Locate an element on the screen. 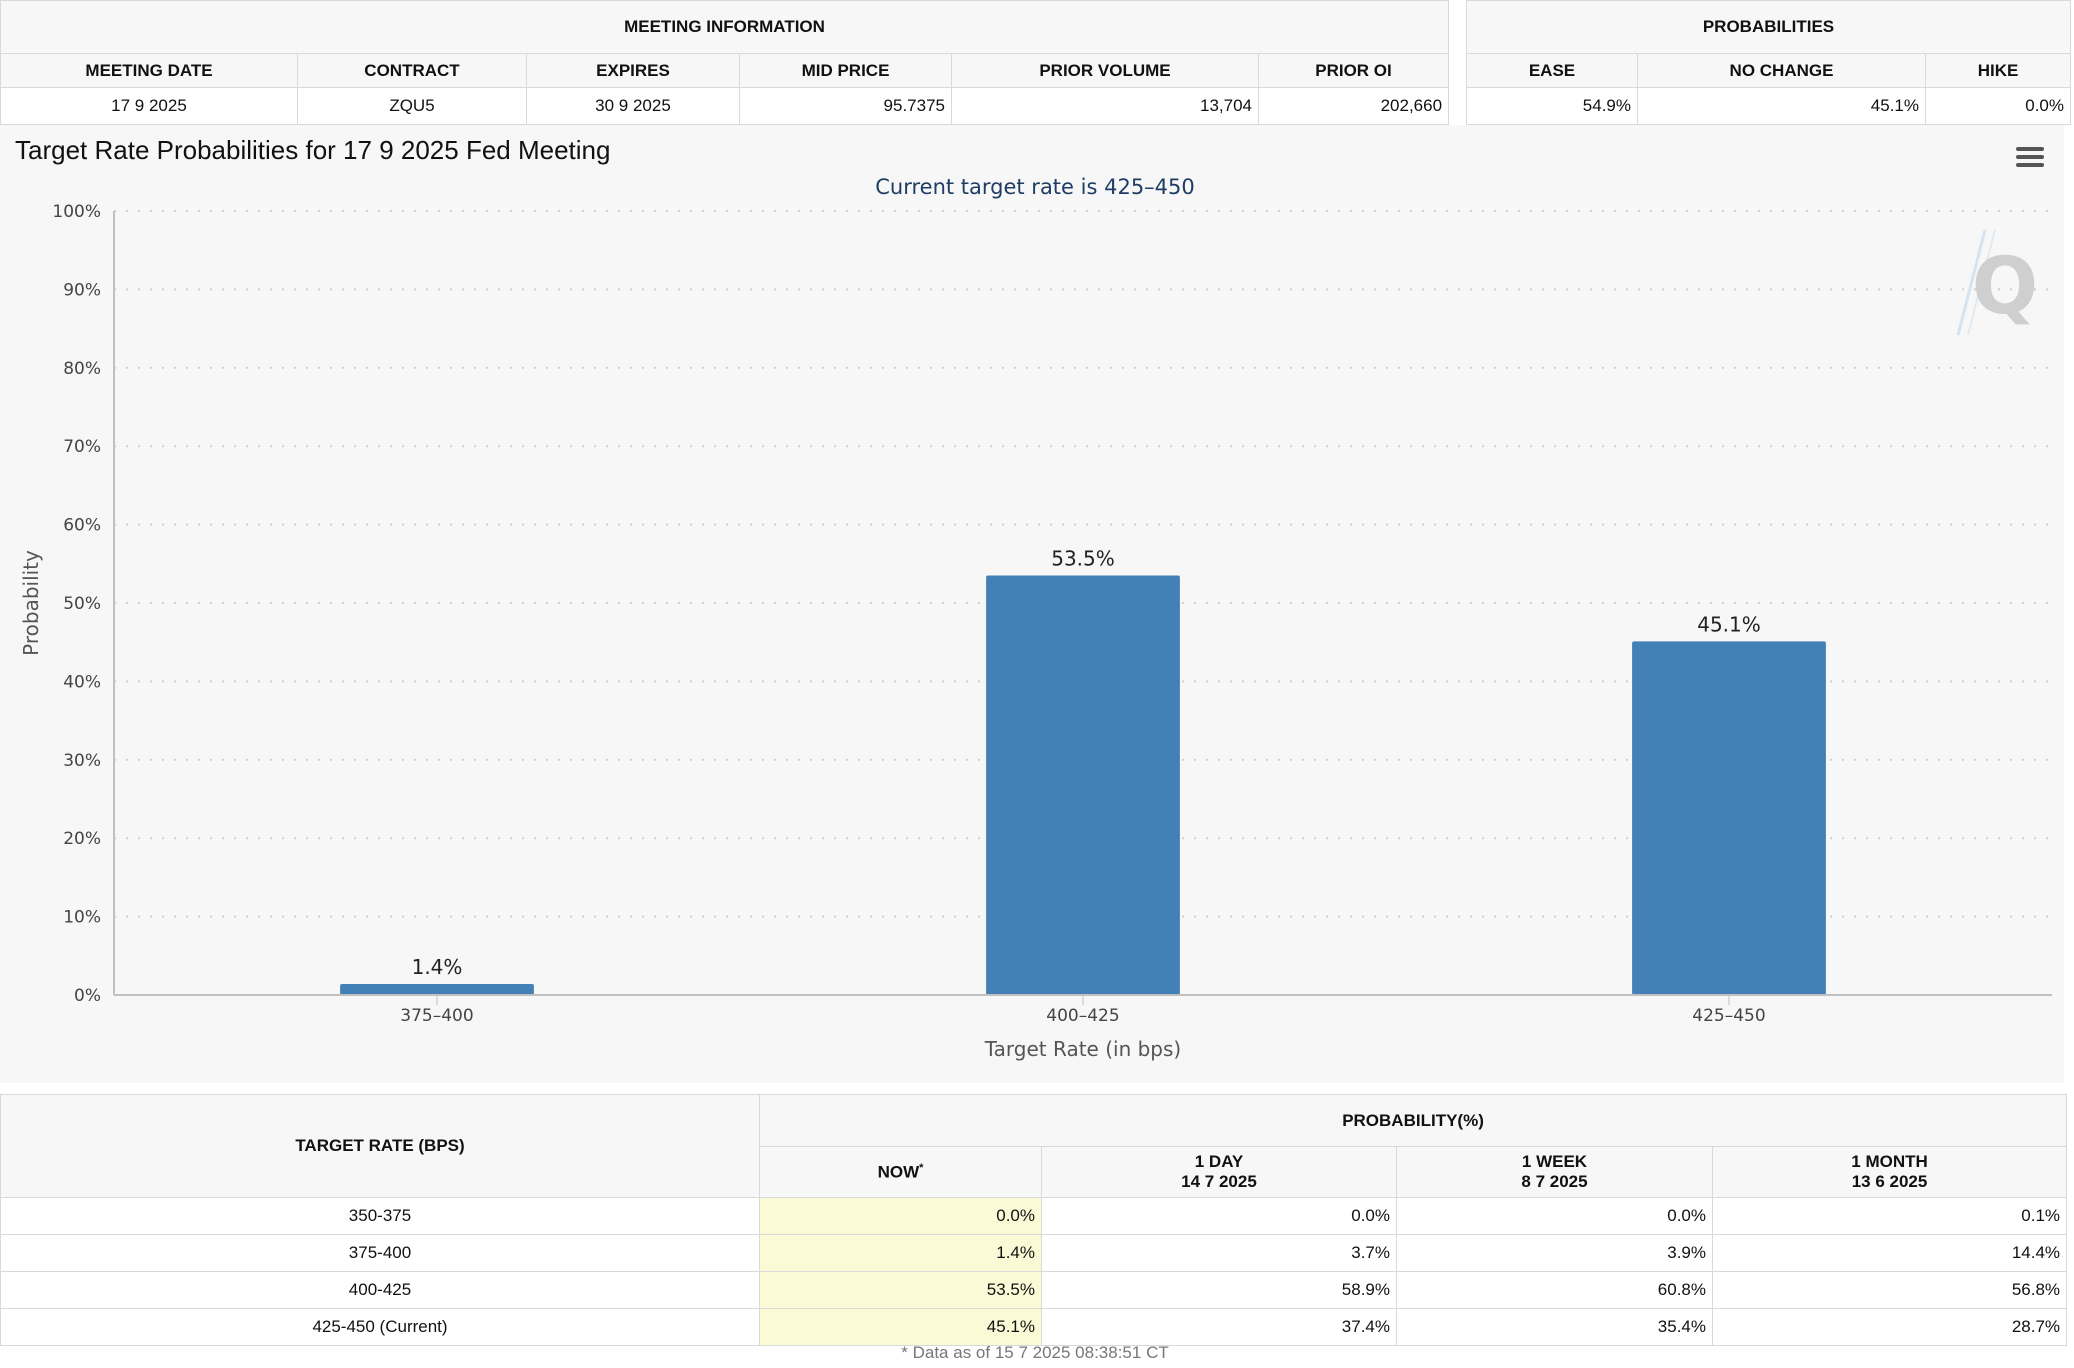  x-tick-label: 400–425 is located at coordinates (1082, 1016).